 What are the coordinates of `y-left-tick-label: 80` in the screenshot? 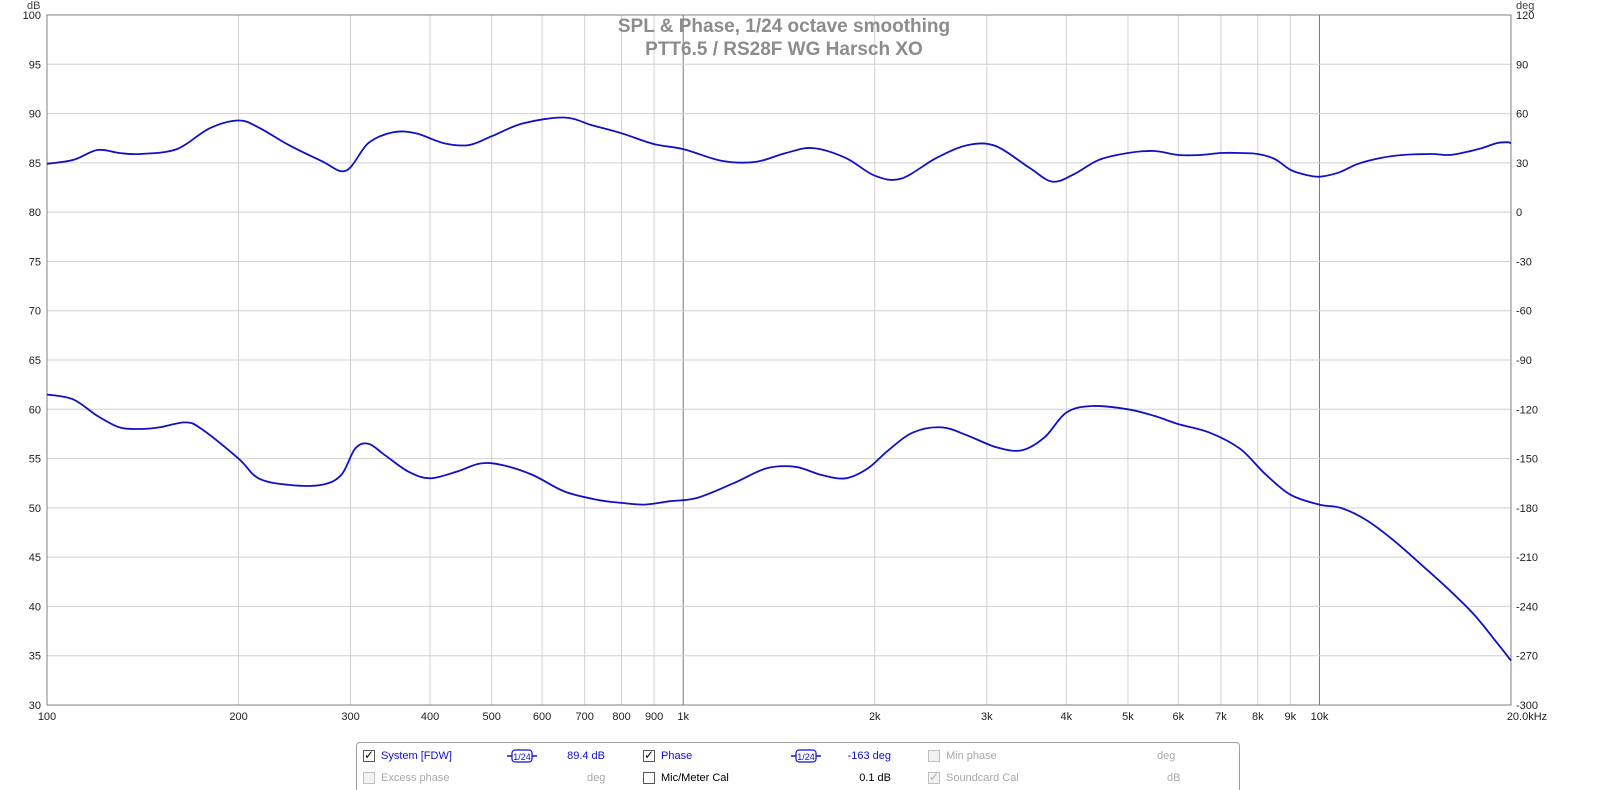 It's located at (35, 213).